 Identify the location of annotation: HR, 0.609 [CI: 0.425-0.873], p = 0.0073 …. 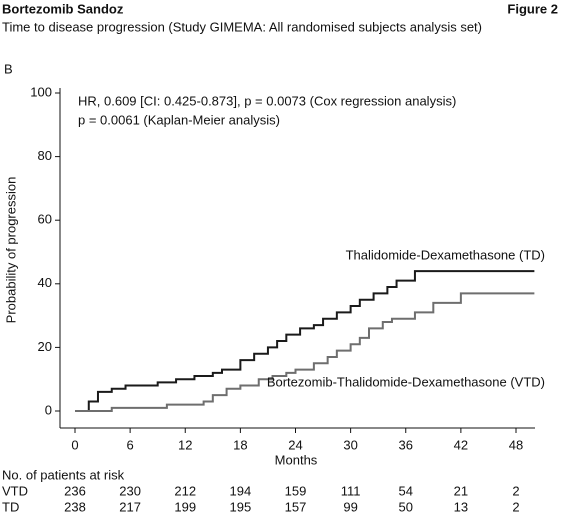
(267, 100).